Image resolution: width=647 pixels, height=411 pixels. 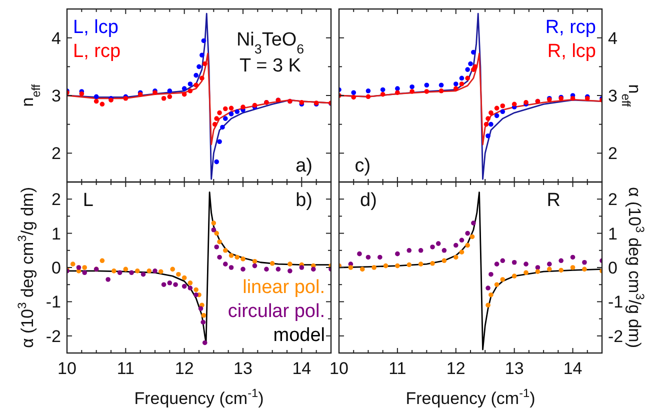 What do you see at coordinates (270, 42) in the screenshot?
I see `annotation: Ni$_{3}$TeO$_{6}$` at bounding box center [270, 42].